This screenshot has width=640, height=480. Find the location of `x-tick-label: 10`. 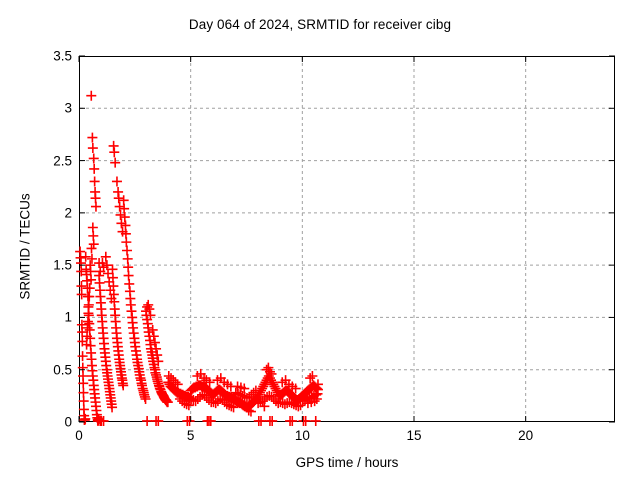

x-tick-label: 10 is located at coordinates (302, 435).